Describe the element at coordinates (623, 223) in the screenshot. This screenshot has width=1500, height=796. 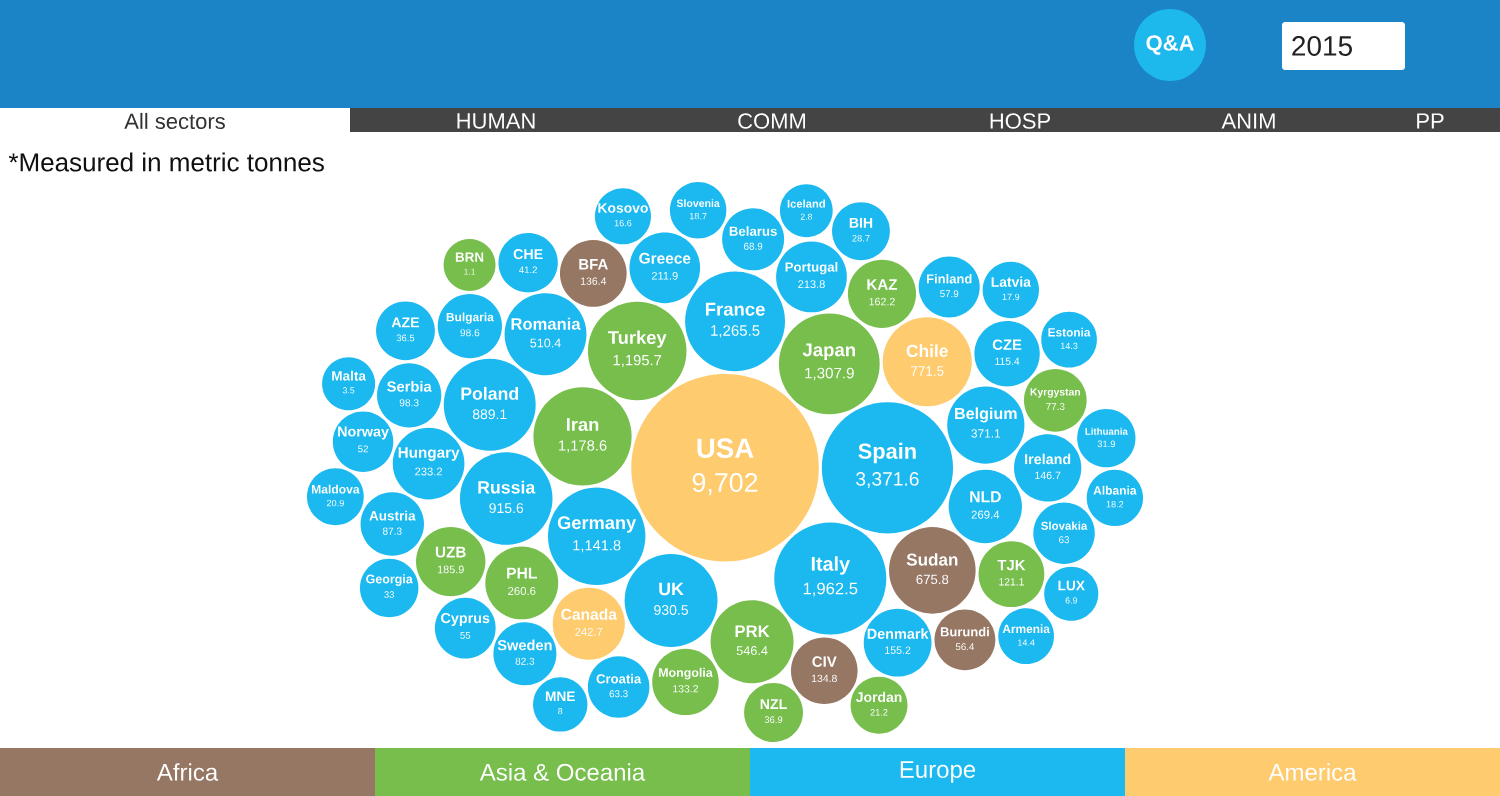
I see `data-label: 16.6` at that location.